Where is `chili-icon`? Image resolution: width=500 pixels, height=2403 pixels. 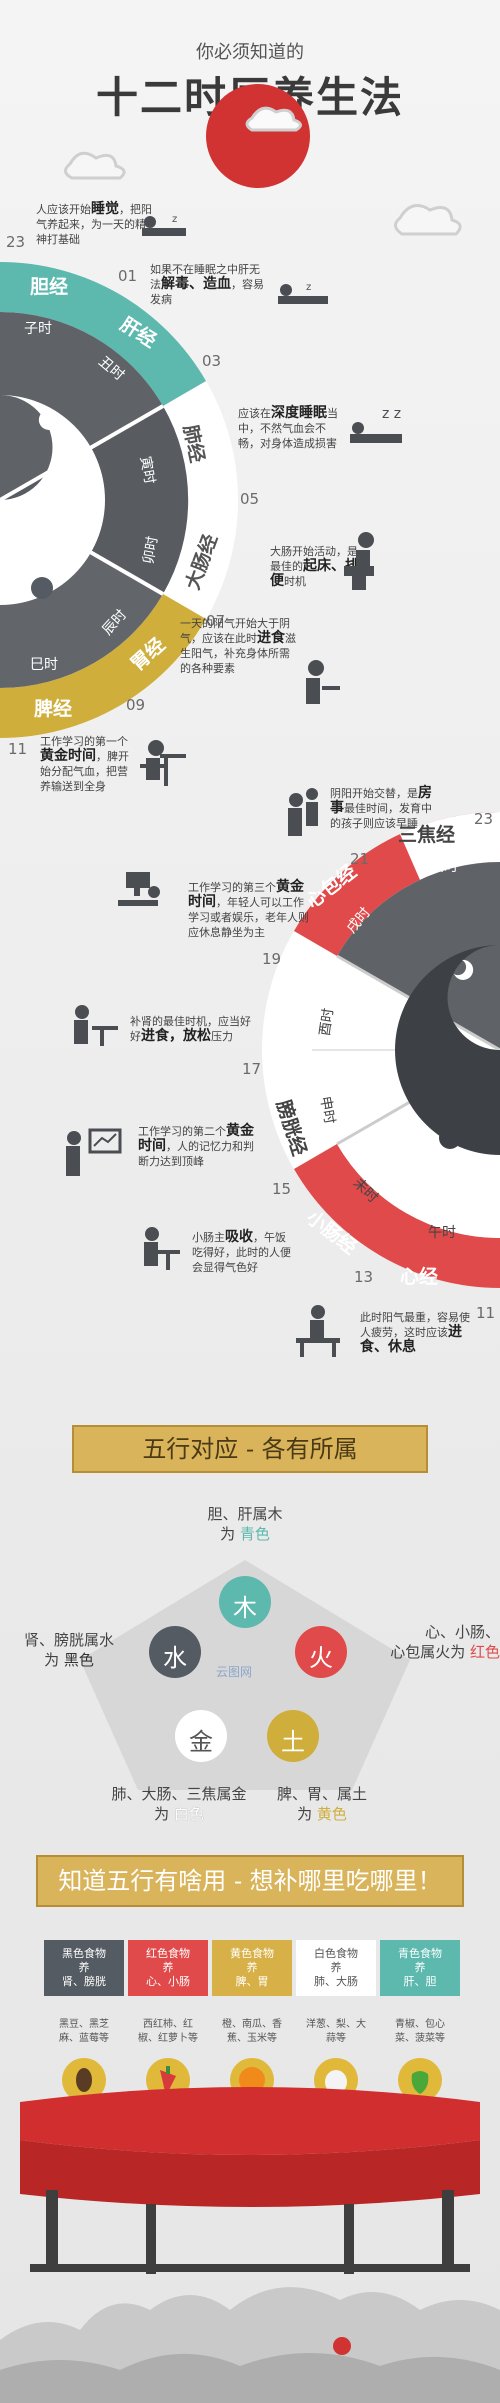
chili-icon is located at coordinates (168, 2083).